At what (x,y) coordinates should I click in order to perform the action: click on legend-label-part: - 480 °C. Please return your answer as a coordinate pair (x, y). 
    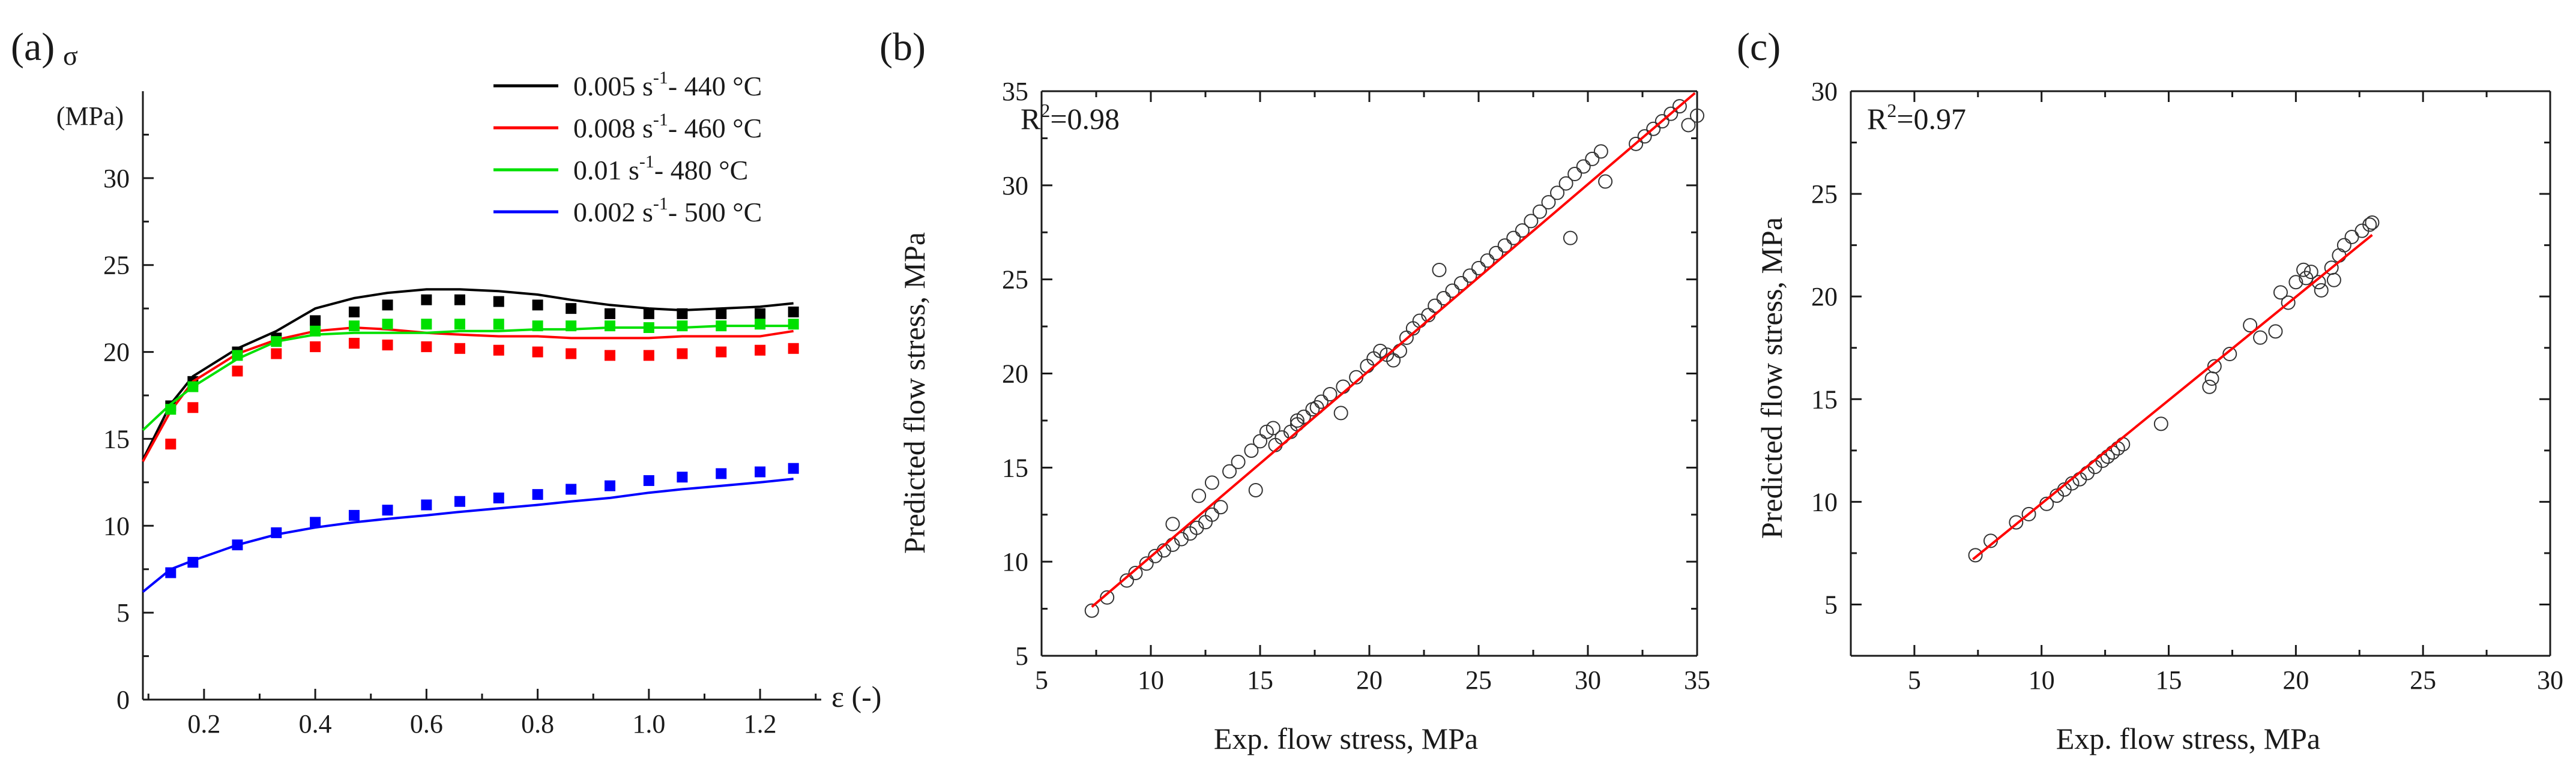
    Looking at the image, I should click on (701, 170).